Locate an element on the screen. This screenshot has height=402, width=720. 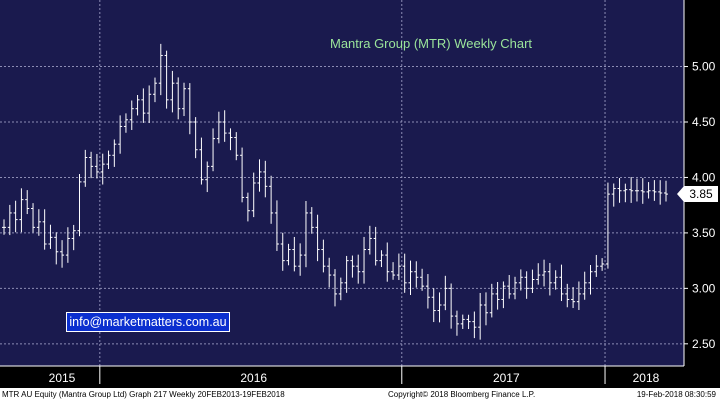
x-year-label: 2017 is located at coordinates (506, 378).